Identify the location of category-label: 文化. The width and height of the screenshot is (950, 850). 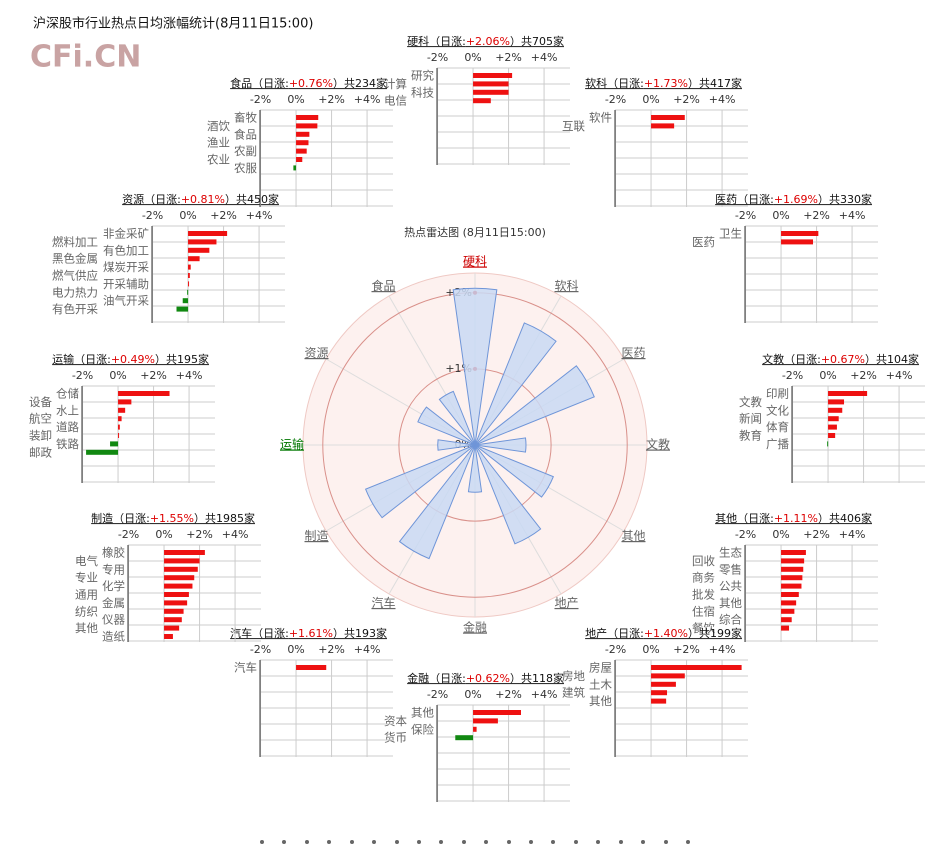
(777, 410).